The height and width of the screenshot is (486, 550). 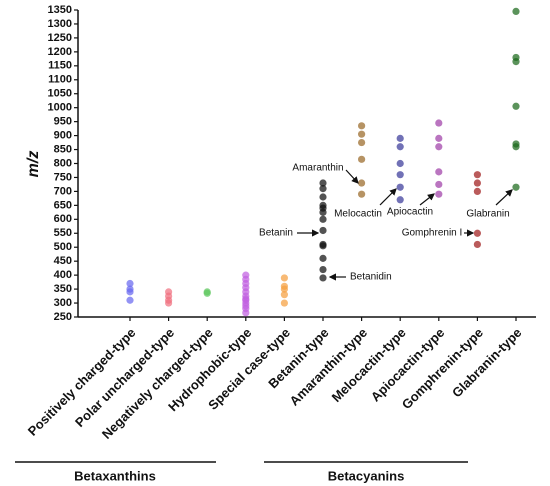 I want to click on y-tick-label: 250, so click(x=63, y=317).